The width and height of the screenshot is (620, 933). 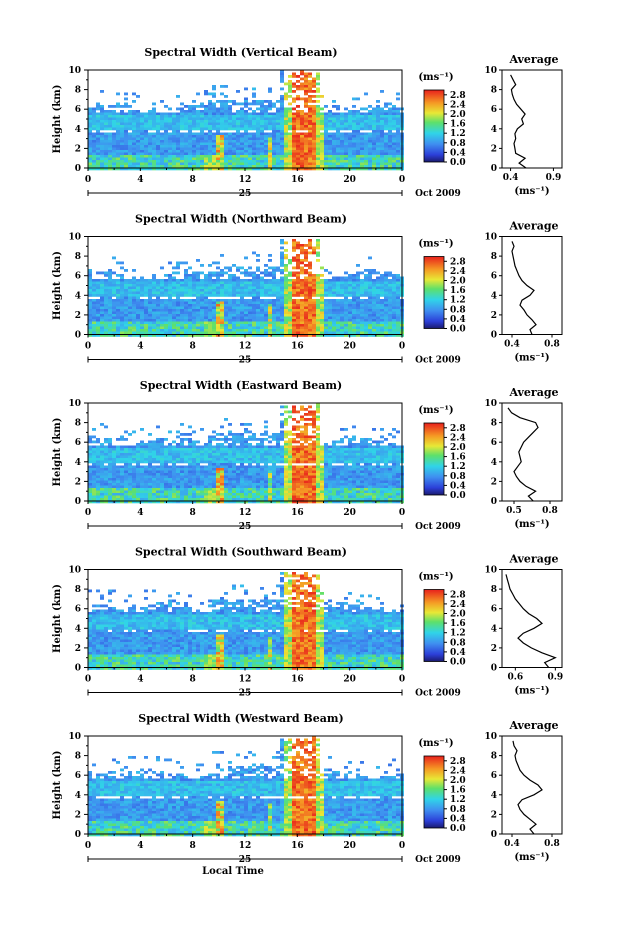 I want to click on colorbar, so click(x=434, y=126).